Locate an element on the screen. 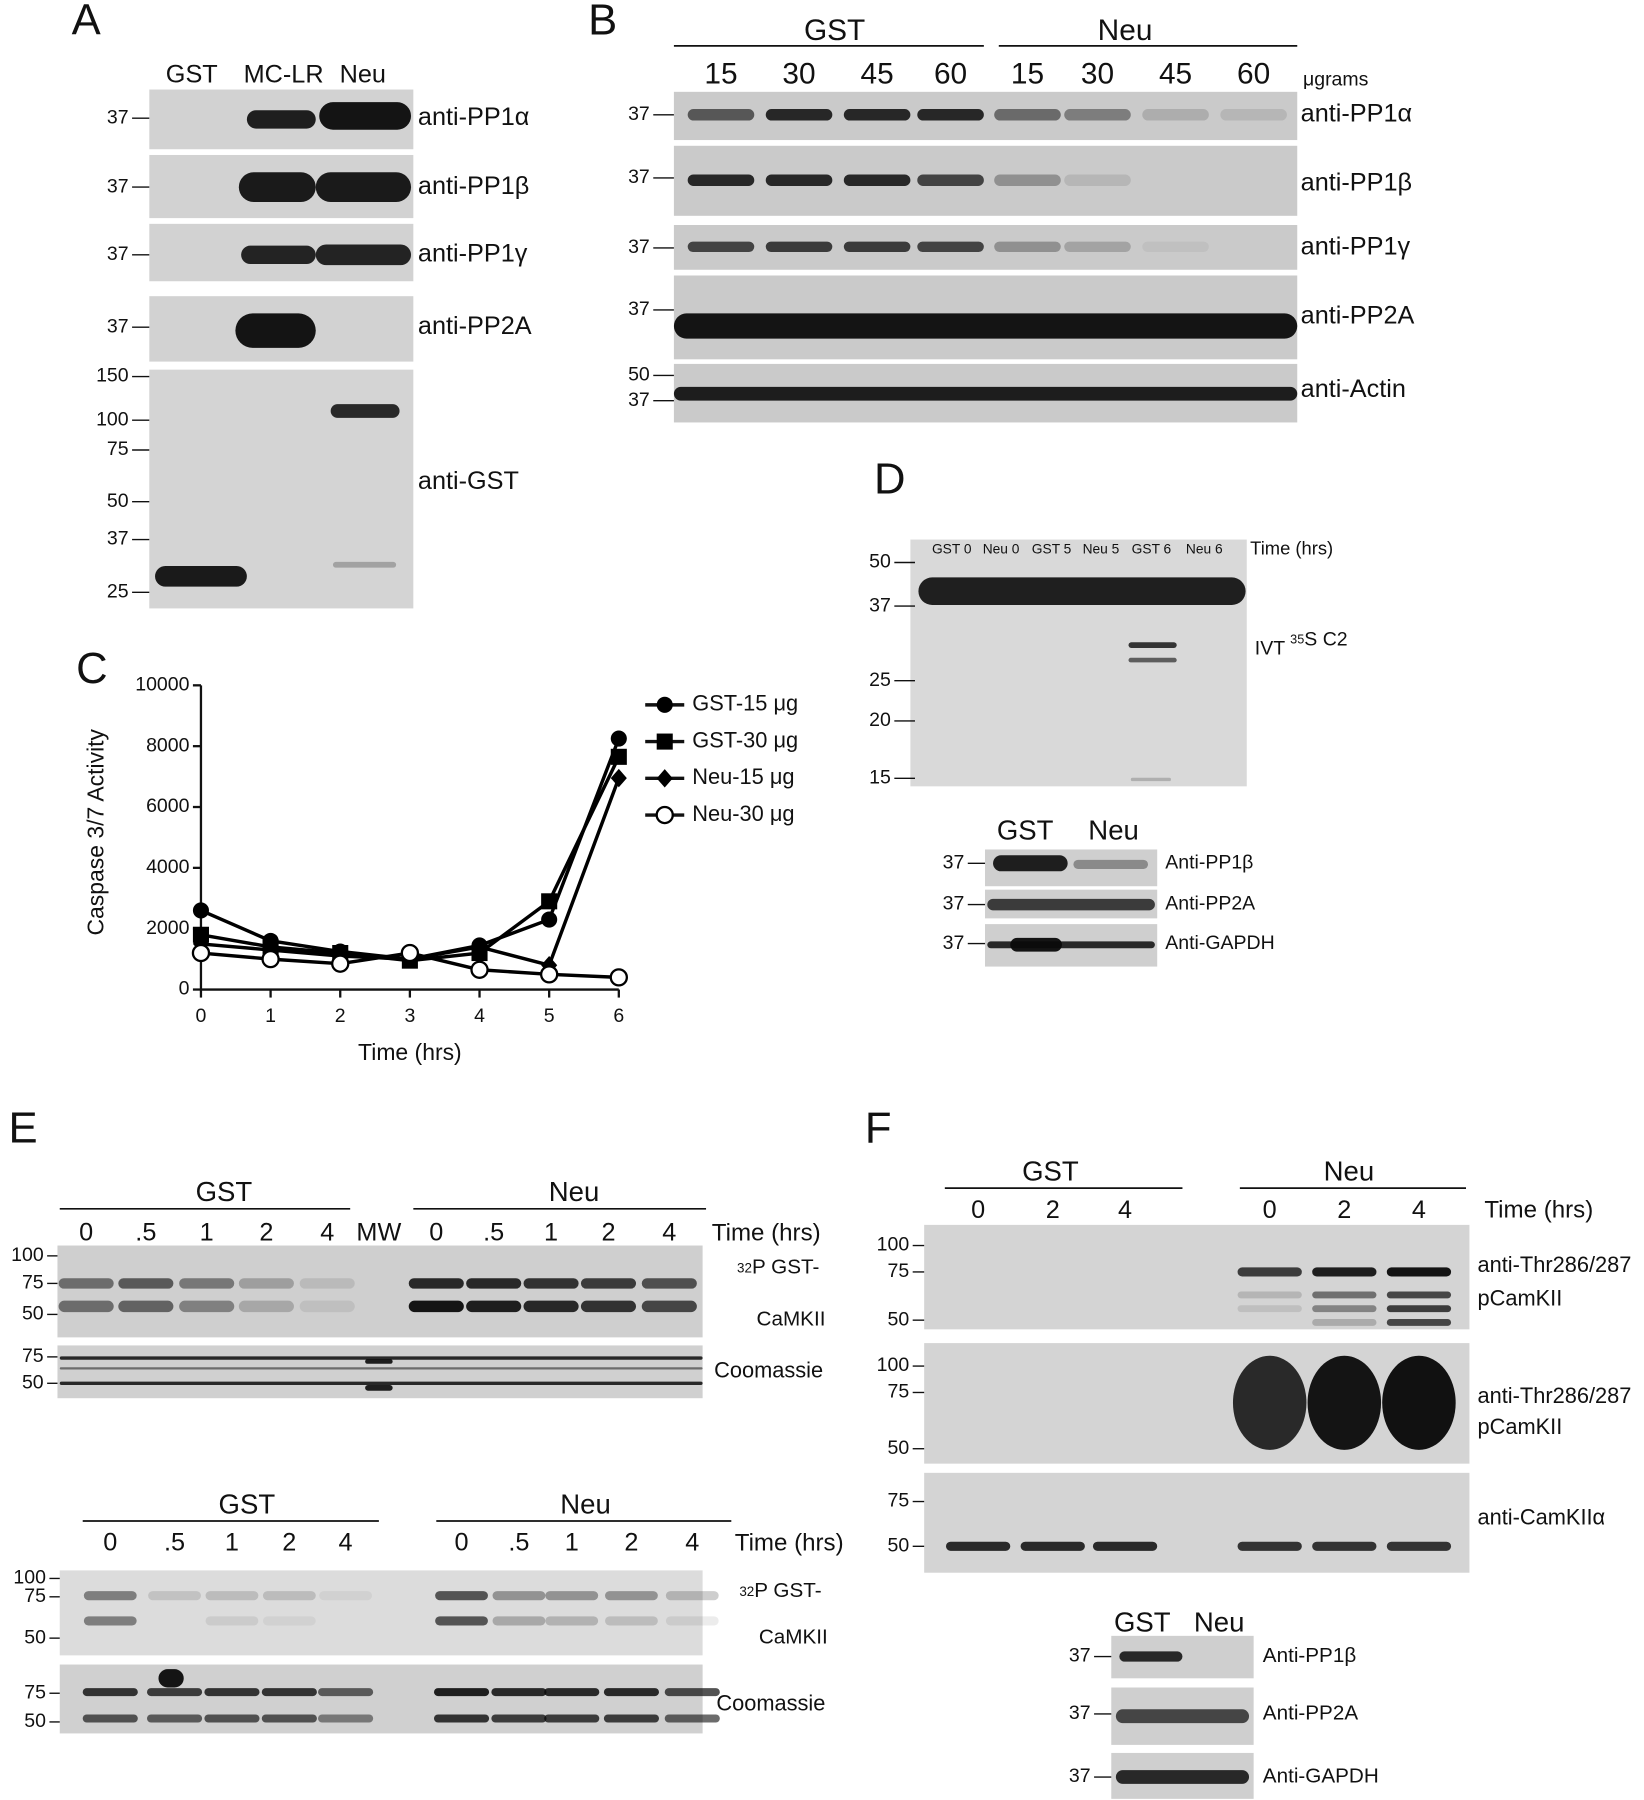  lane-label: GST 5 is located at coordinates (1052, 549).